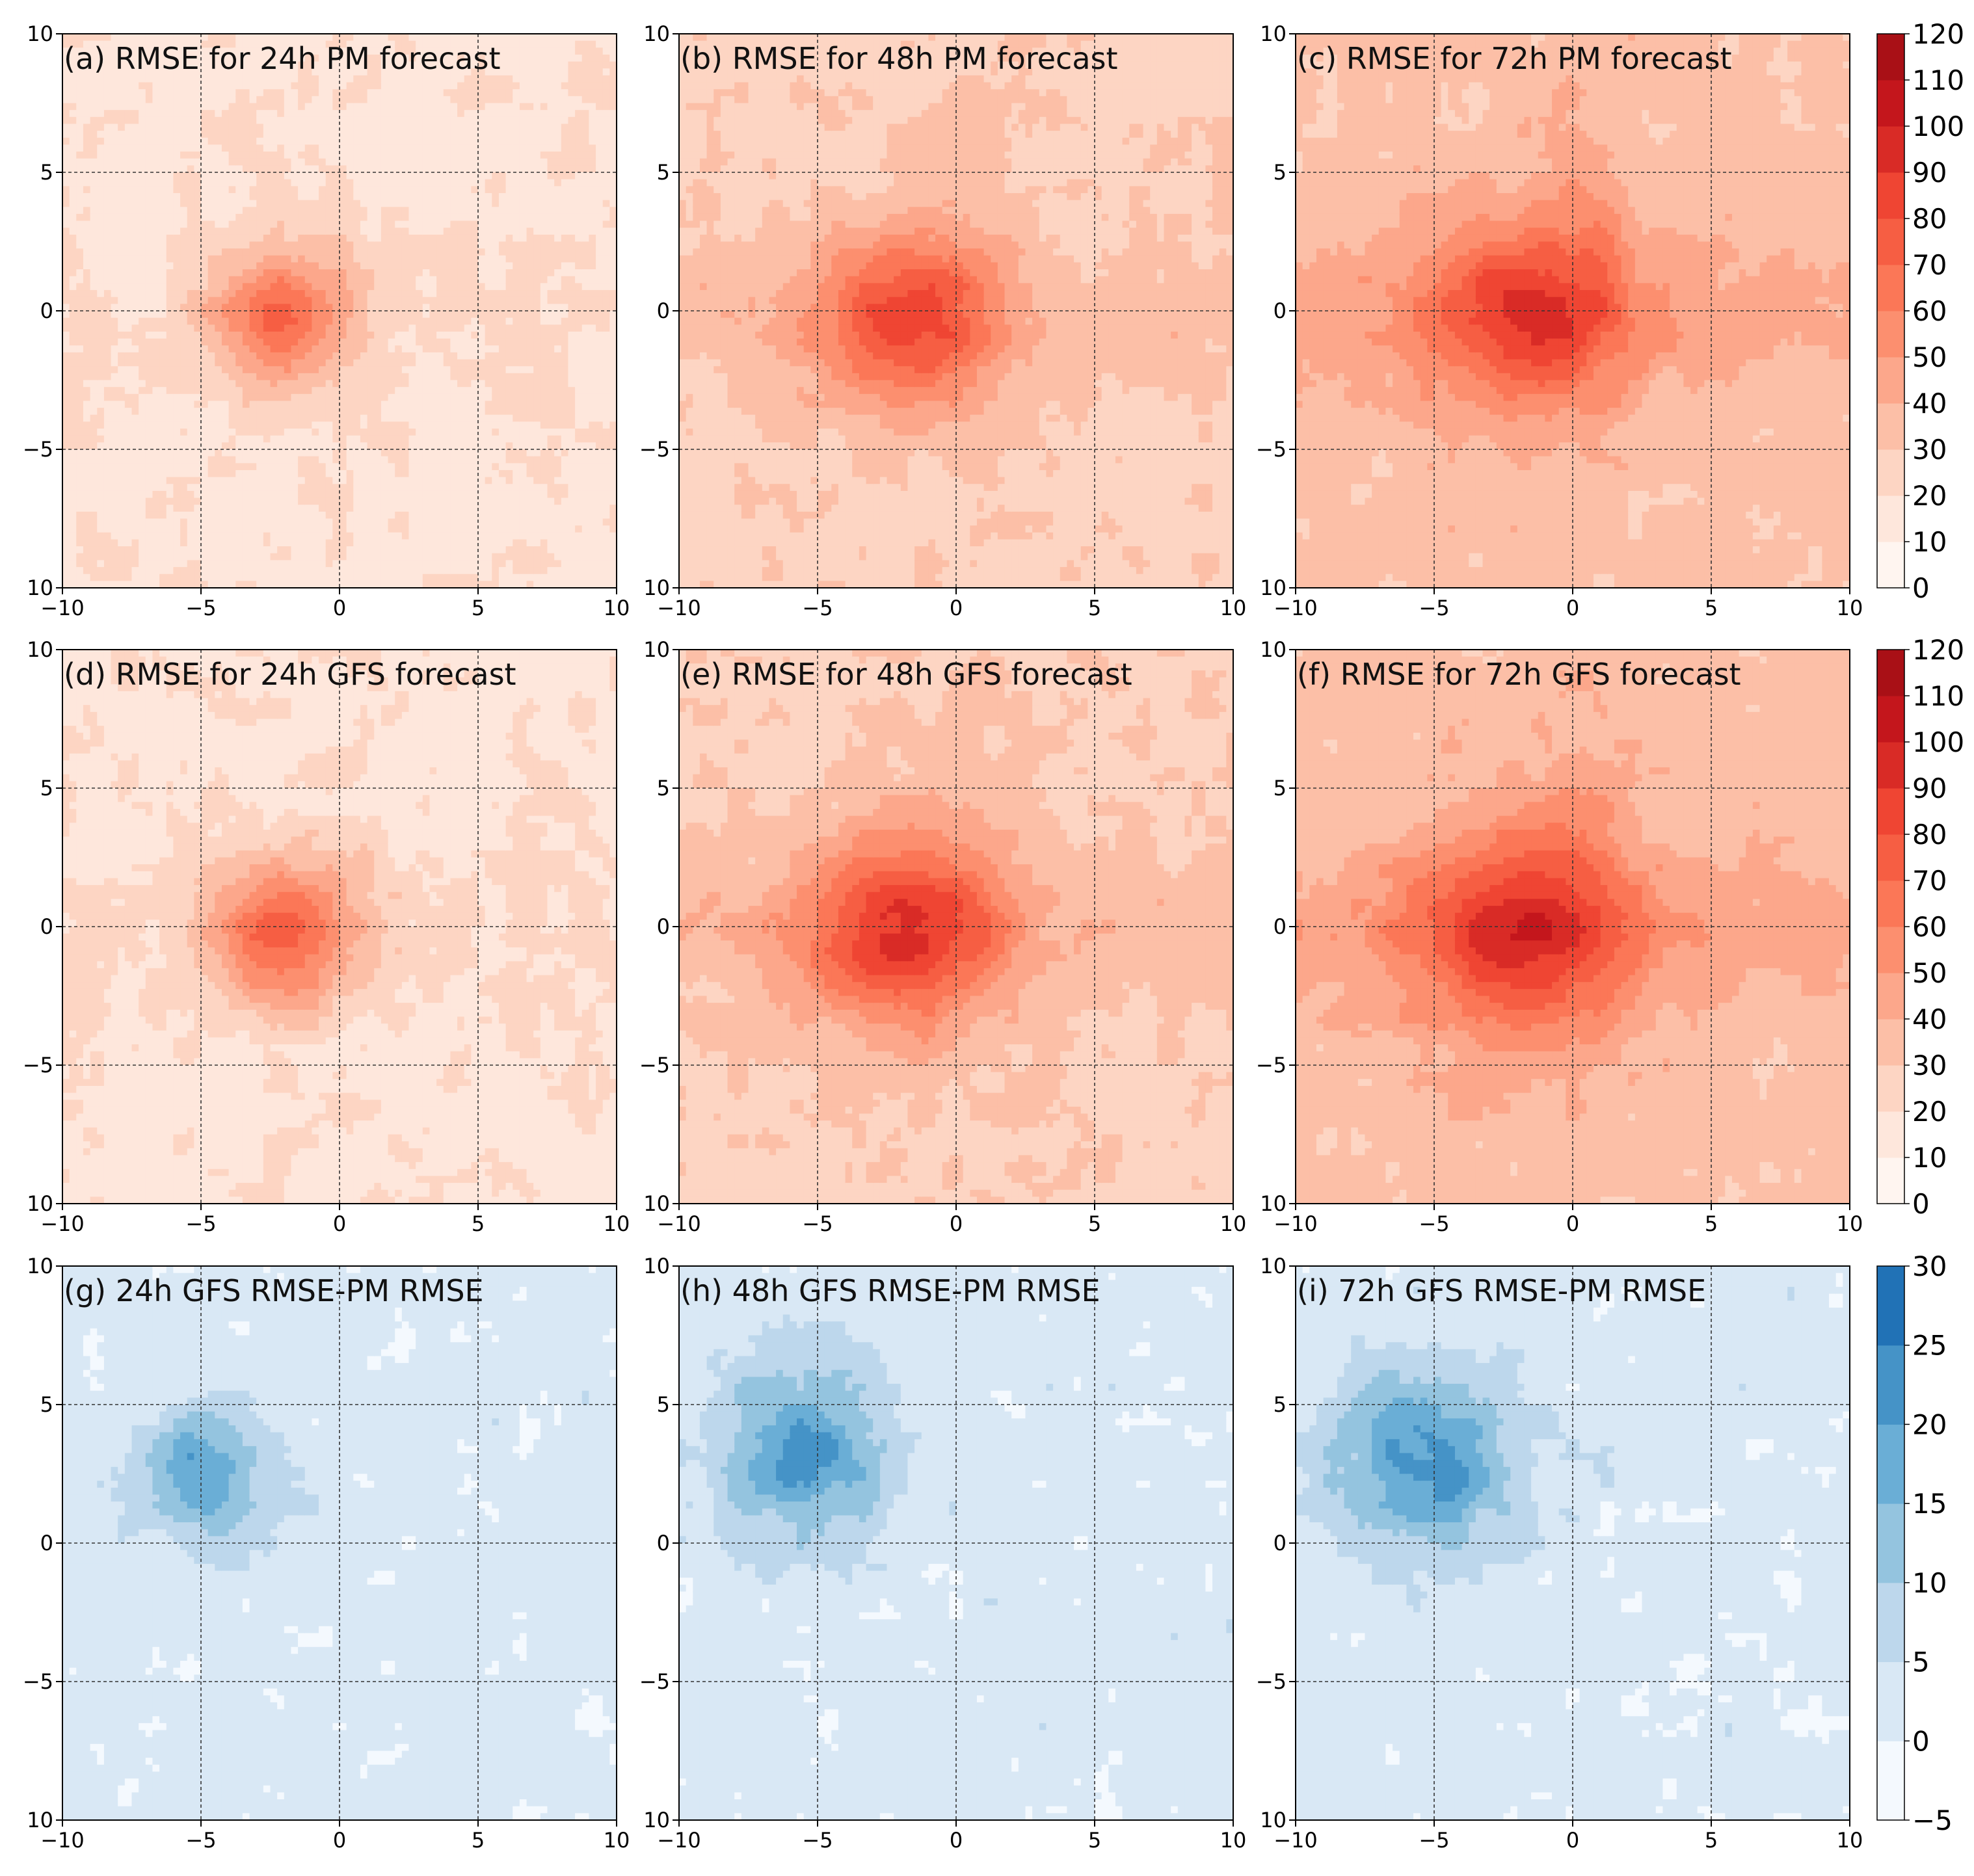 The height and width of the screenshot is (1876, 1974). Describe the element at coordinates (1938, 742) in the screenshot. I see `colorbar-tick-label: 100` at that location.